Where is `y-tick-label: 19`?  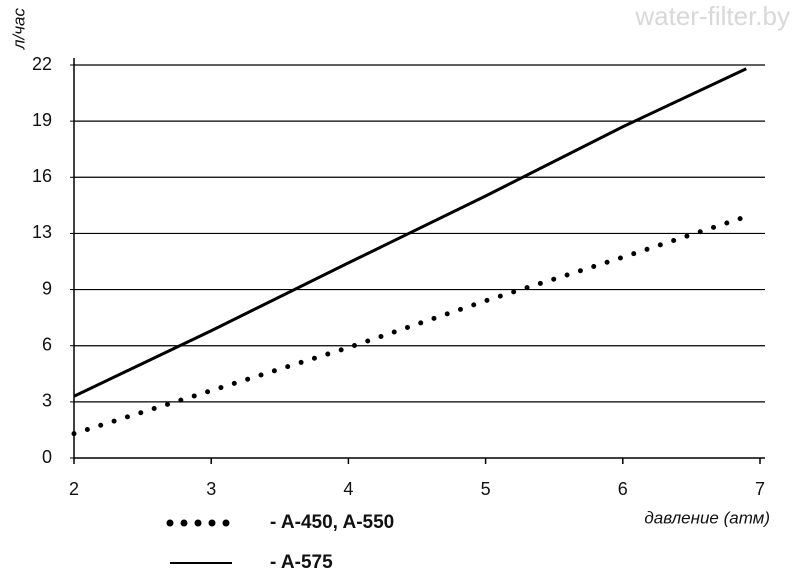 y-tick-label: 19 is located at coordinates (42, 120).